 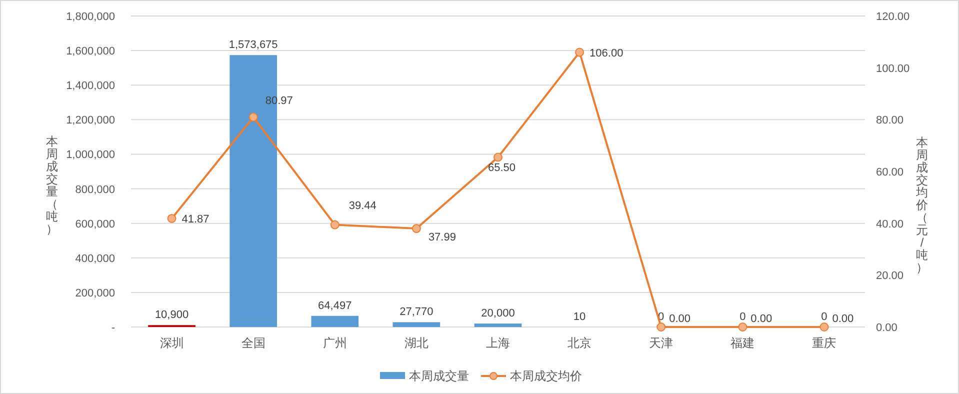 I want to click on x-tick-label: 上海, so click(x=498, y=343).